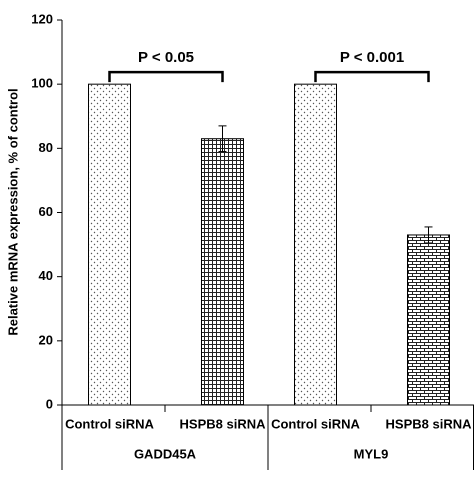 The width and height of the screenshot is (474, 479). What do you see at coordinates (46, 339) in the screenshot?
I see `y-tick-label: 20` at bounding box center [46, 339].